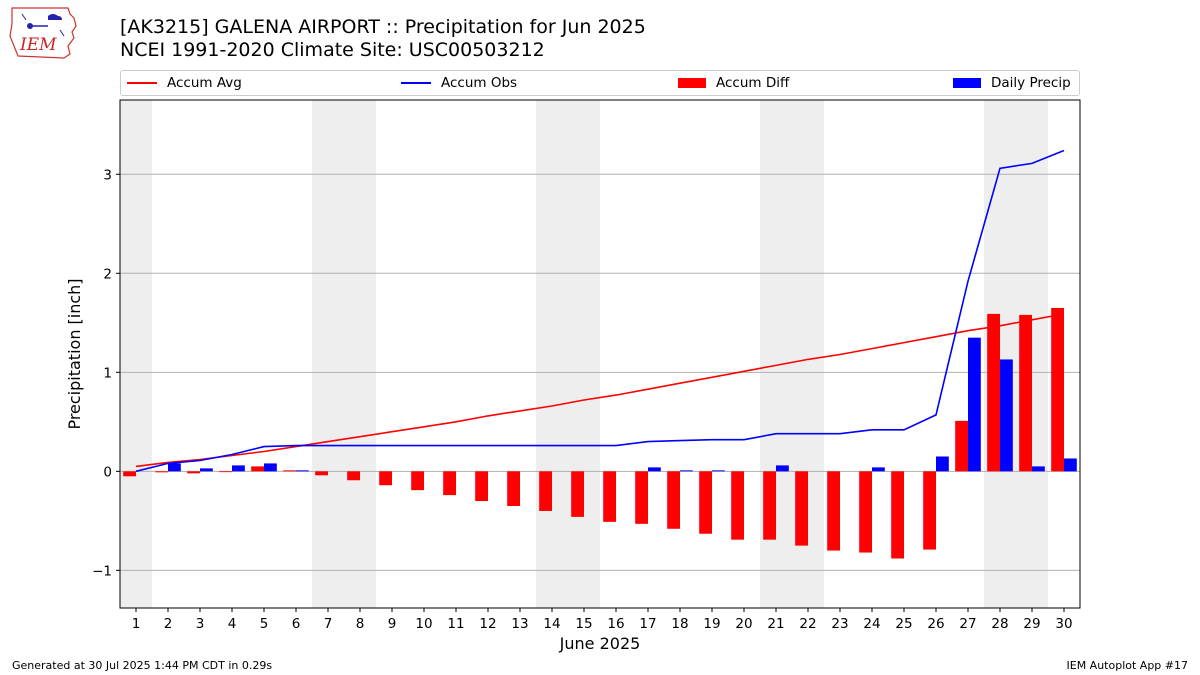 This screenshot has height=675, width=1200. What do you see at coordinates (416, 83) in the screenshot?
I see `legend-swatch-accum-obs` at bounding box center [416, 83].